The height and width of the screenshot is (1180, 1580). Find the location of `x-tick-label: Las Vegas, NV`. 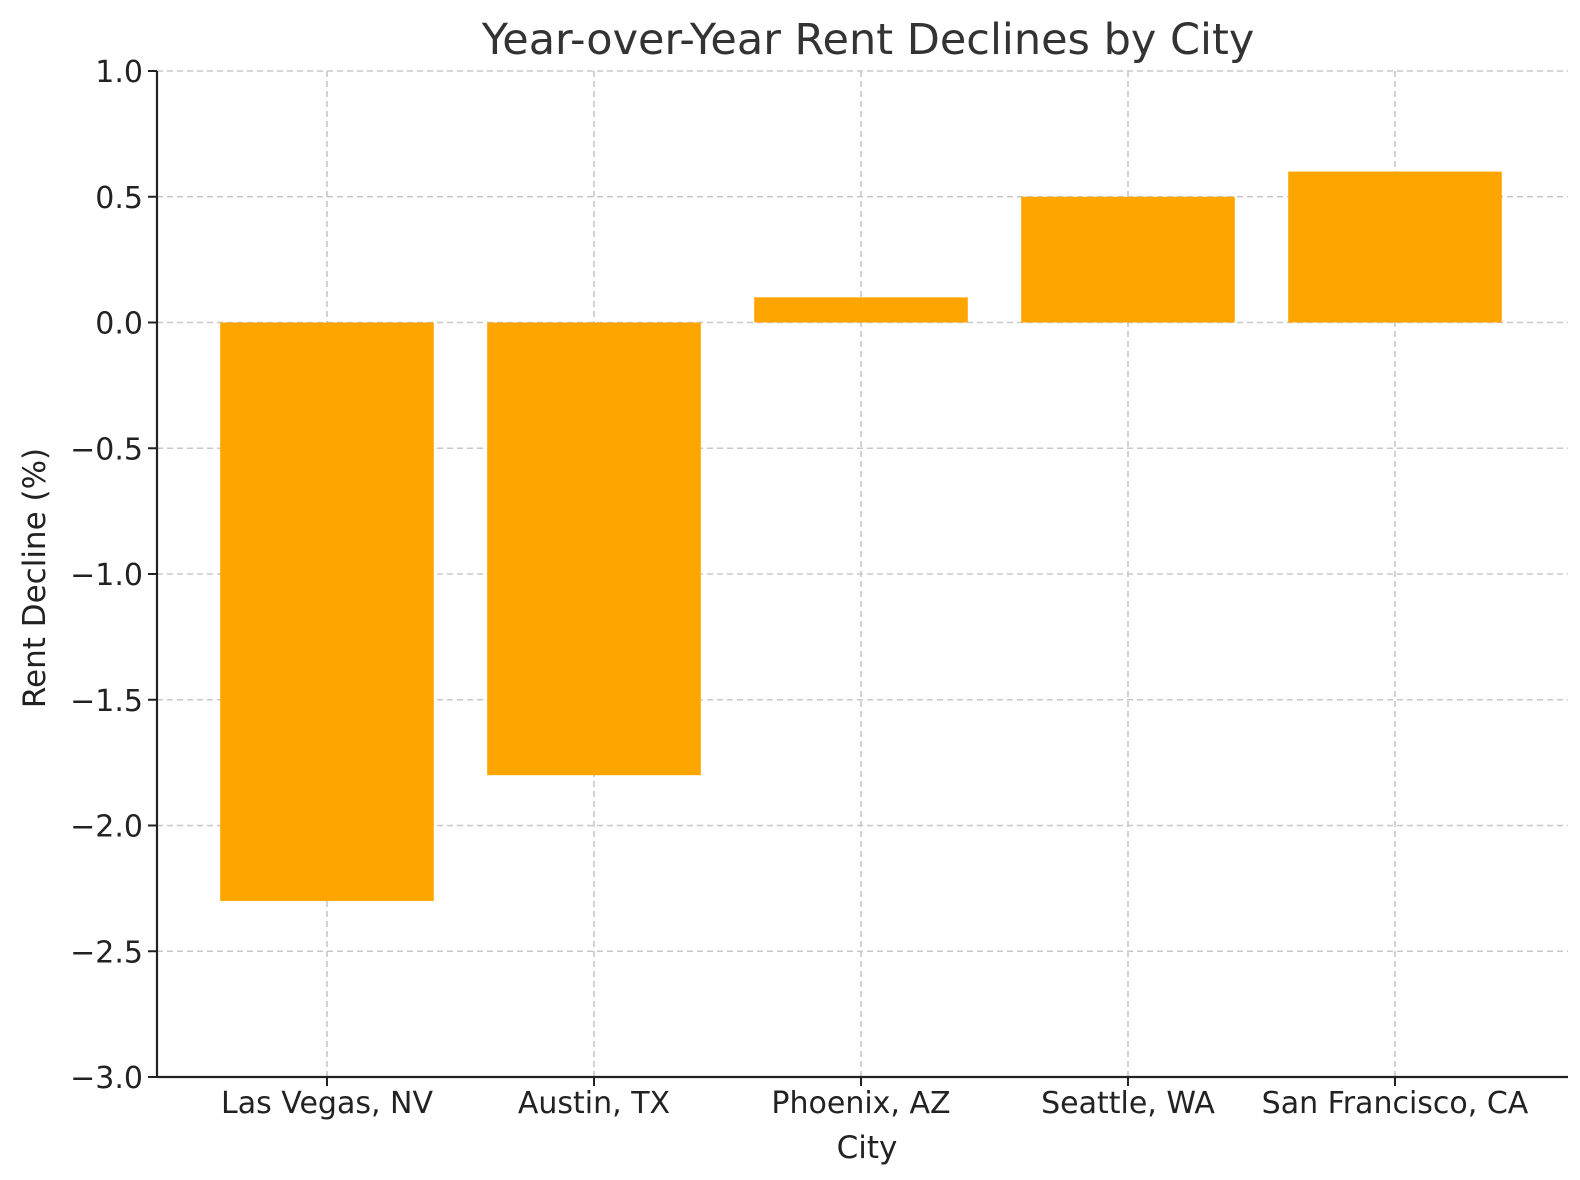

x-tick-label: Las Vegas, NV is located at coordinates (327, 1103).